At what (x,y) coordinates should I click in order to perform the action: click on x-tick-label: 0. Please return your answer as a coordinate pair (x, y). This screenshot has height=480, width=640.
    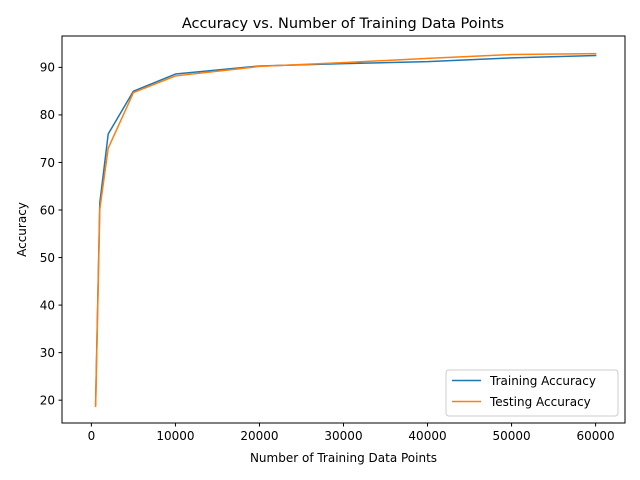
    Looking at the image, I should click on (92, 436).